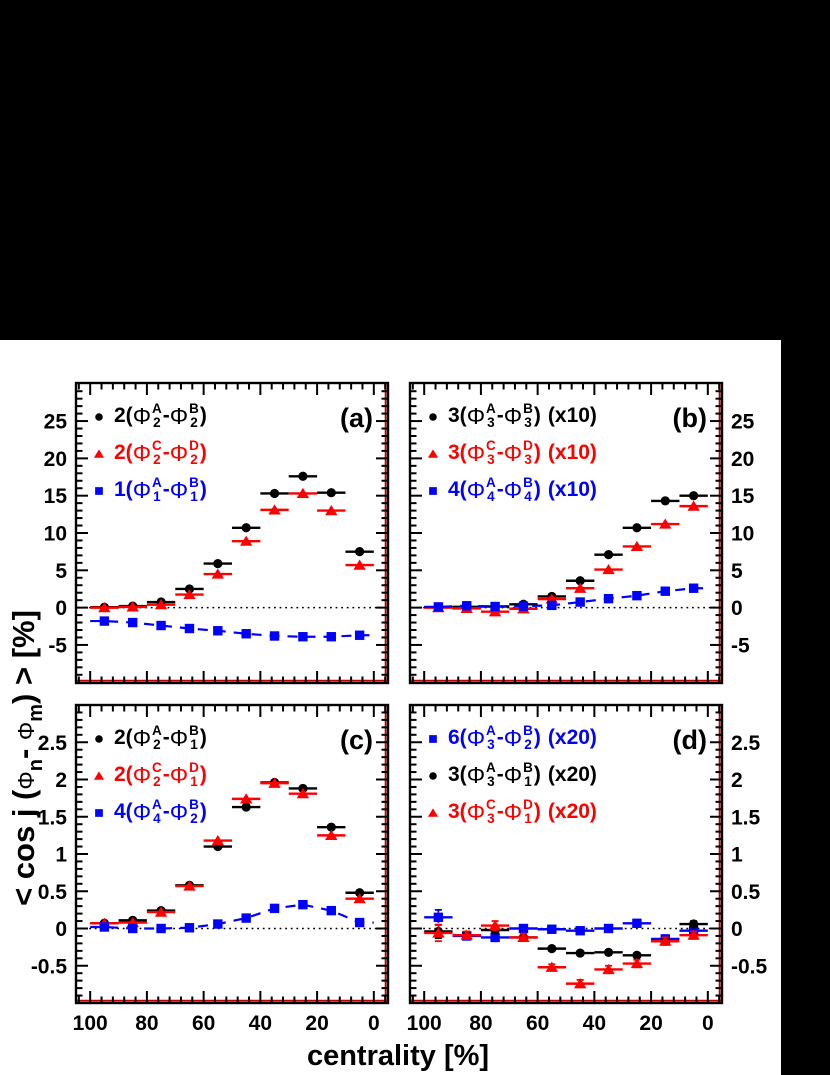 Image resolution: width=830 pixels, height=1075 pixels. I want to click on x-tick-label: 60, so click(537, 1023).